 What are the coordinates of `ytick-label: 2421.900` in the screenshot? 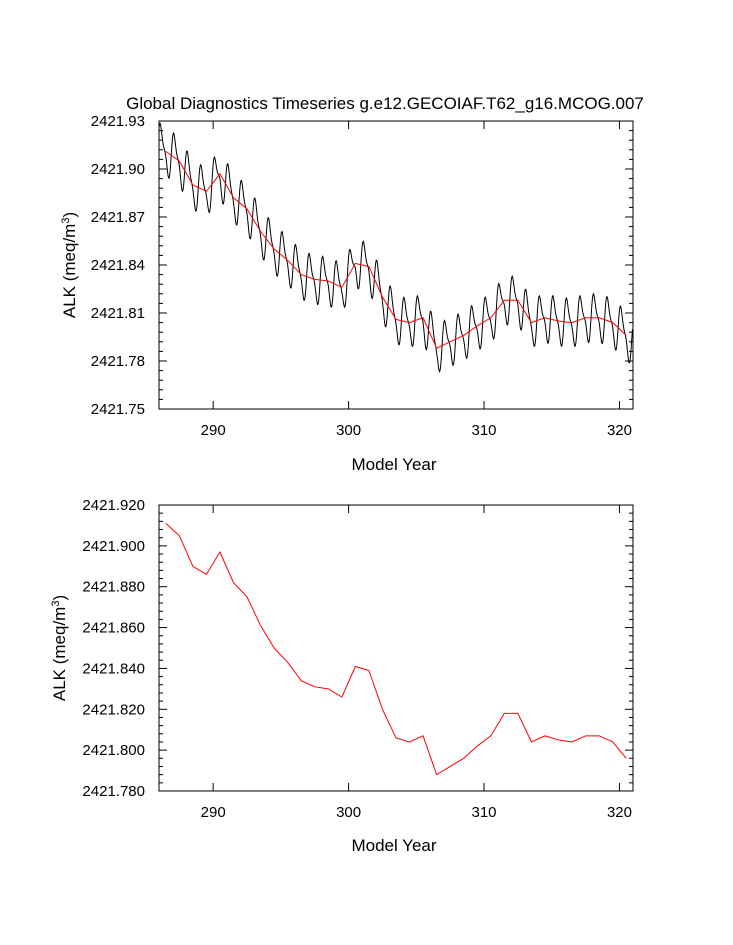 It's located at (113, 546).